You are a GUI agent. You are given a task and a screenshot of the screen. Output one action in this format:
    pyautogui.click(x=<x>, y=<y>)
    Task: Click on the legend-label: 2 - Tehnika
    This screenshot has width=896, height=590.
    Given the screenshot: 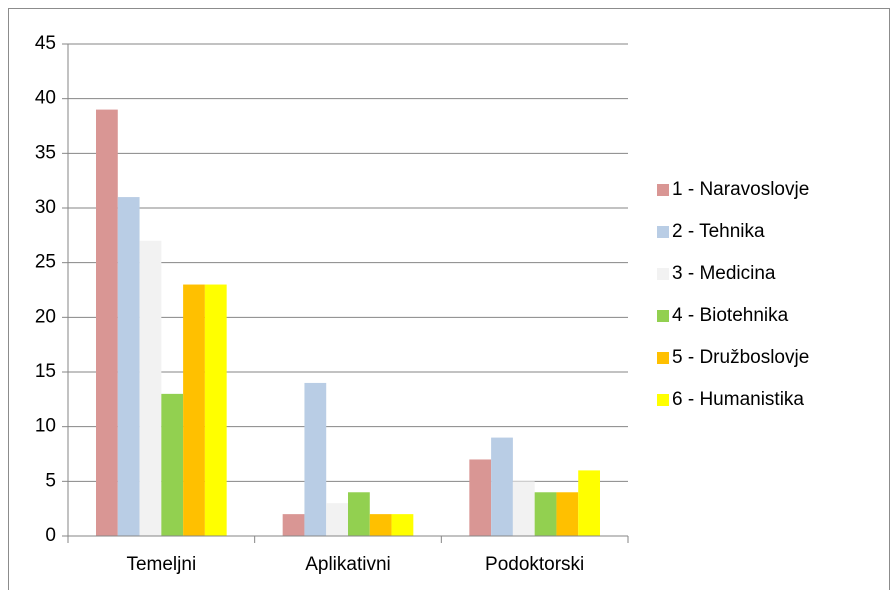 What is the action you would take?
    pyautogui.click(x=718, y=231)
    